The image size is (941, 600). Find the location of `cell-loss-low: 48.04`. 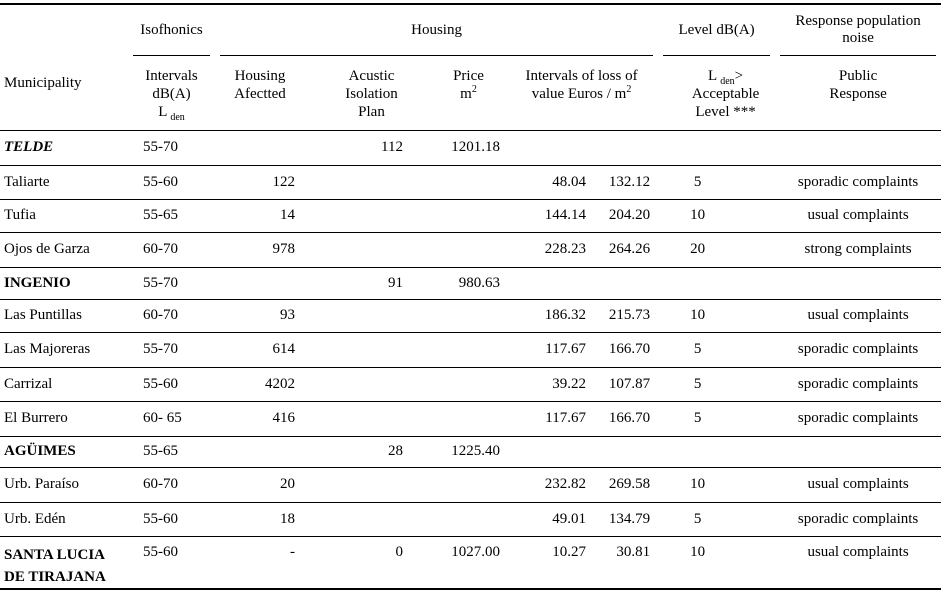

cell-loss-low: 48.04 is located at coordinates (548, 181).